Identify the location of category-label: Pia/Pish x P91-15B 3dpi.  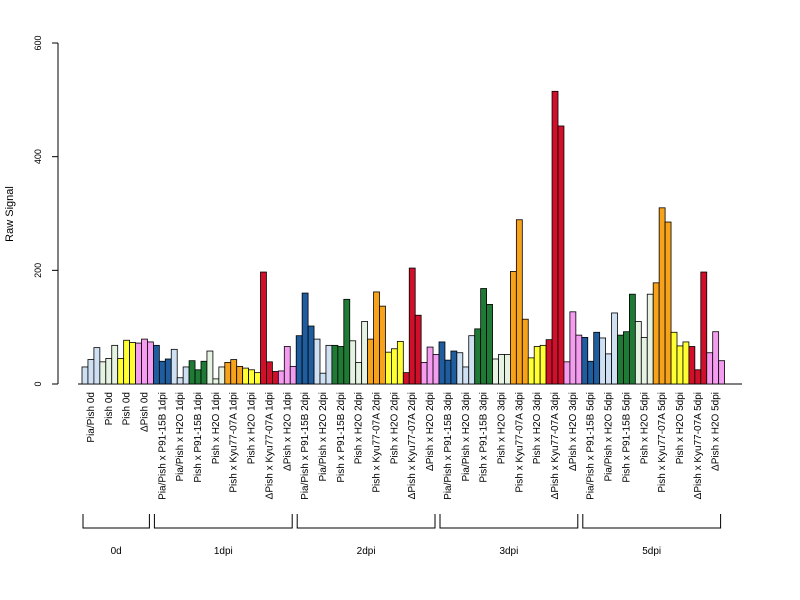
(448, 446).